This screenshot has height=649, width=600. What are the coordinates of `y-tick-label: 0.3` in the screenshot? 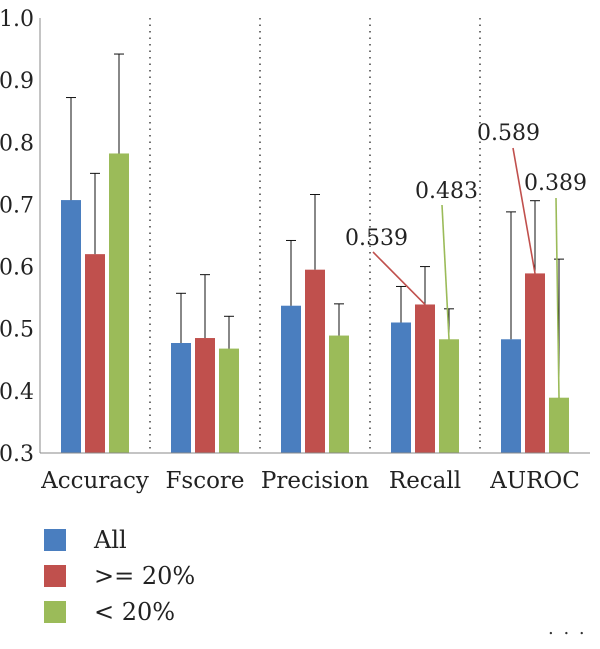 It's located at (17, 454).